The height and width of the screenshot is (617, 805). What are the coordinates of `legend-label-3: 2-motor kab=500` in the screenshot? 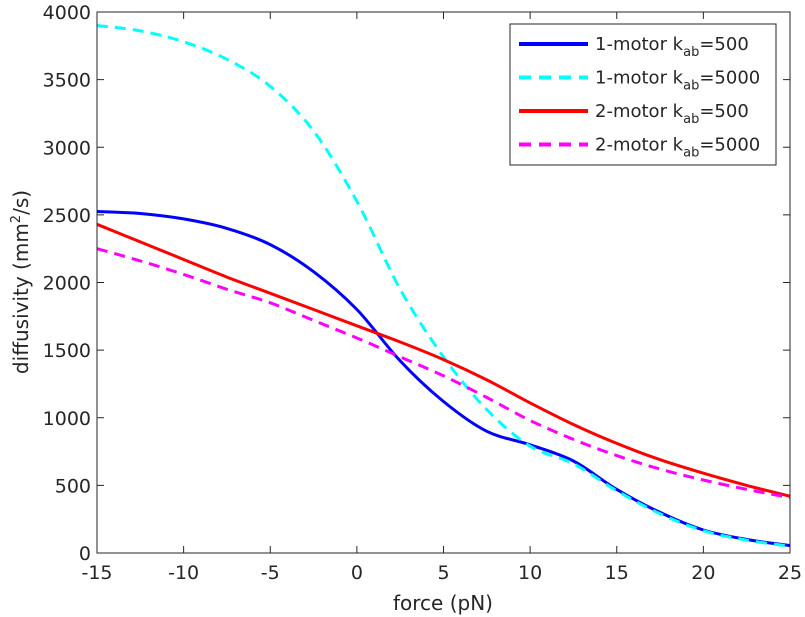 It's located at (672, 114).